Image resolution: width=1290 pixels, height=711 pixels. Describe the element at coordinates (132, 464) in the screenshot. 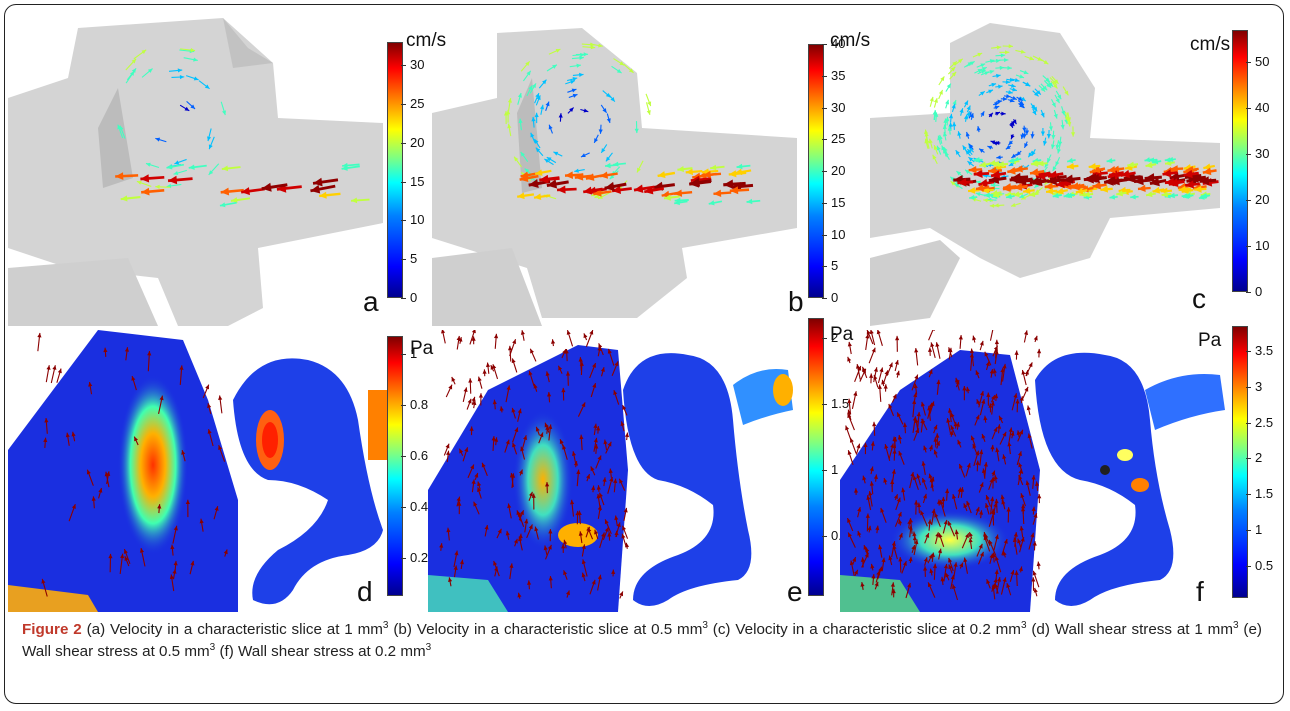

I see `panel-d-arrows` at that location.